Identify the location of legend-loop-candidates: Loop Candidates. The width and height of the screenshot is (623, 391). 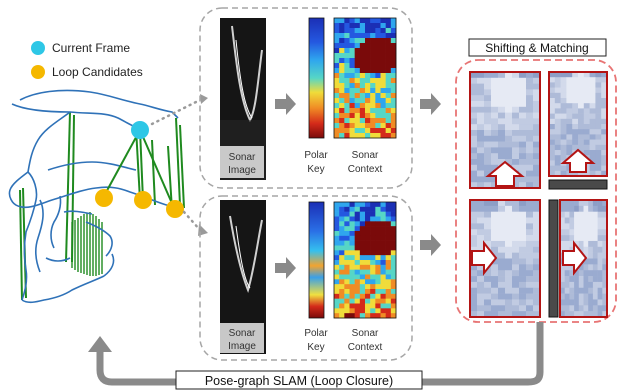
(97, 72).